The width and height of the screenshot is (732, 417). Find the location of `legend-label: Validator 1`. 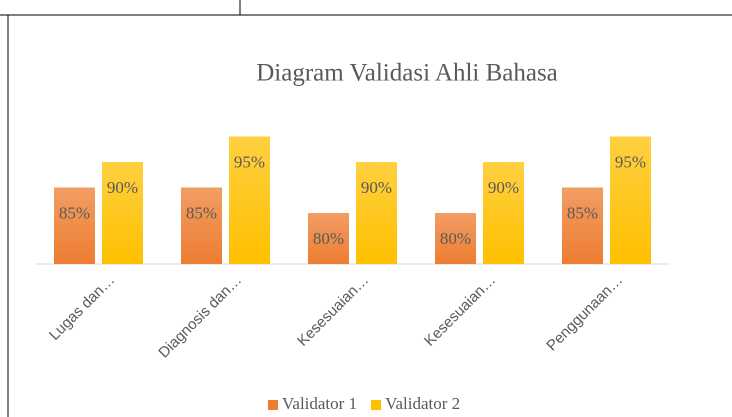

legend-label: Validator 1 is located at coordinates (319, 403).